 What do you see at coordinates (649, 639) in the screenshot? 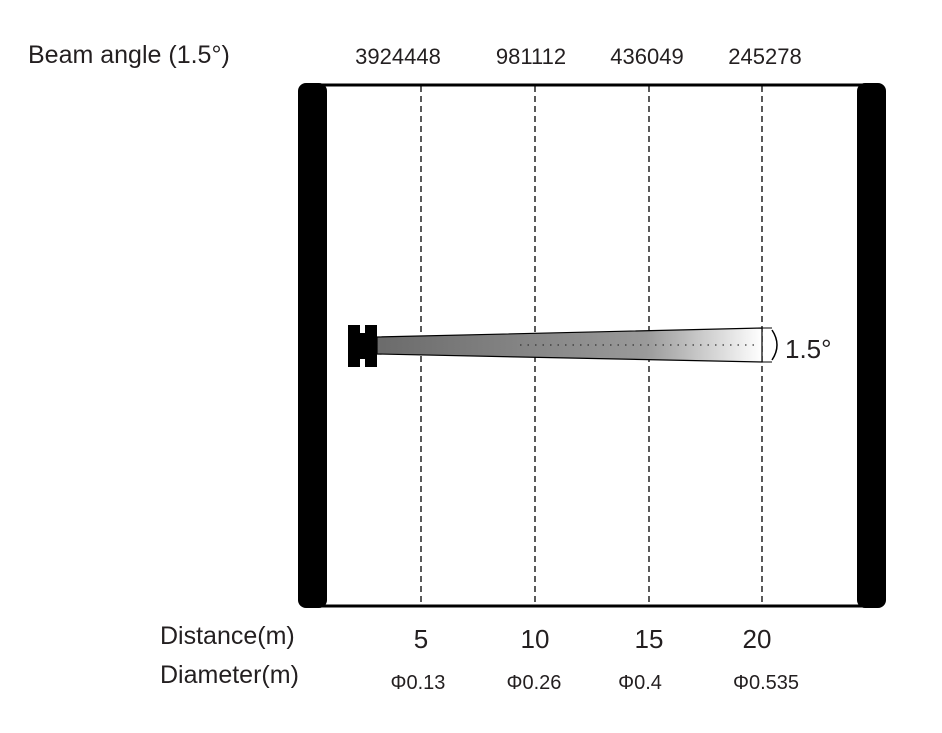
I see `distance-value: 15` at bounding box center [649, 639].